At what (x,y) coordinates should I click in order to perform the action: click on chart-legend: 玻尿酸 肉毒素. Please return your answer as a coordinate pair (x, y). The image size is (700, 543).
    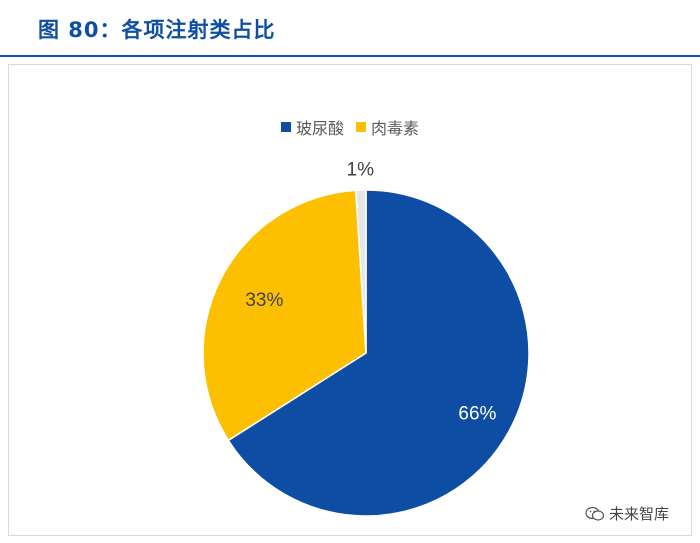
    Looking at the image, I should click on (350, 127).